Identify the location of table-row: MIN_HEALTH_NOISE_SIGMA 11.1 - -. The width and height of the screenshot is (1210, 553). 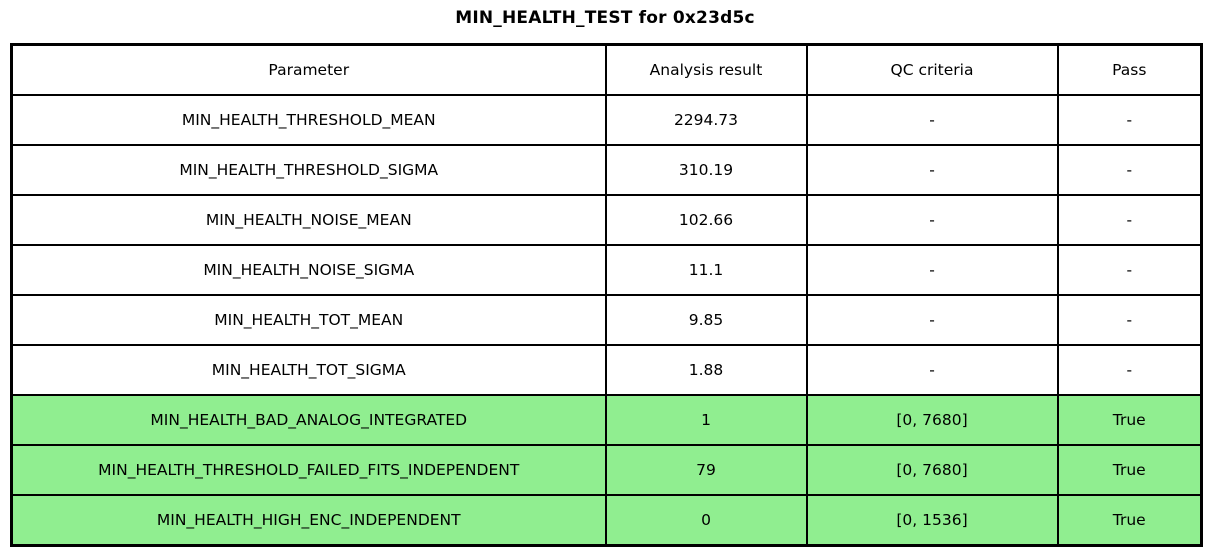
(606, 270).